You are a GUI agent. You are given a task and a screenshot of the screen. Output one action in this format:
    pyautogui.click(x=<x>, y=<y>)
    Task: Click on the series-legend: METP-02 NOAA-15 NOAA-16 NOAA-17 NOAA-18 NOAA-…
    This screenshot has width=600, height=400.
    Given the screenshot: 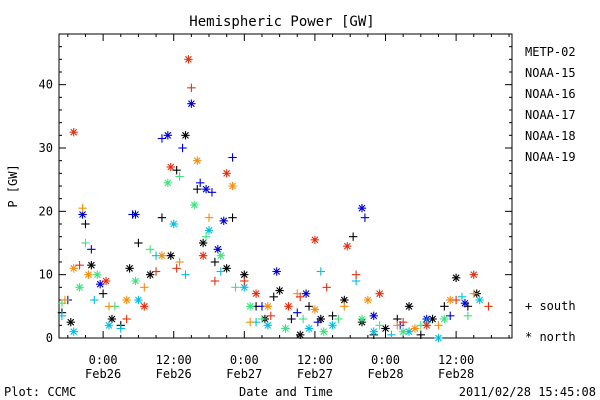 What is the action you would take?
    pyautogui.click(x=550, y=104)
    